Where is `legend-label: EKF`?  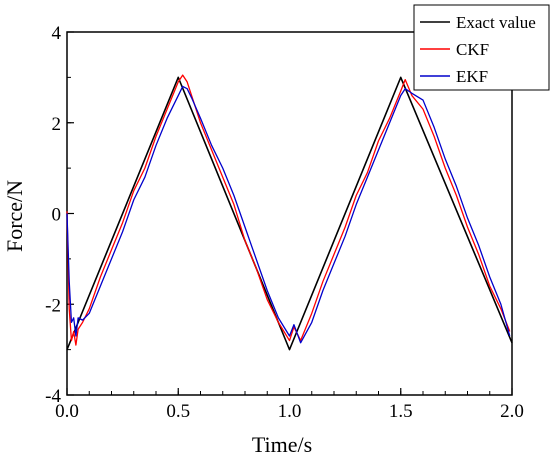
legend-label: EKF is located at coordinates (472, 76).